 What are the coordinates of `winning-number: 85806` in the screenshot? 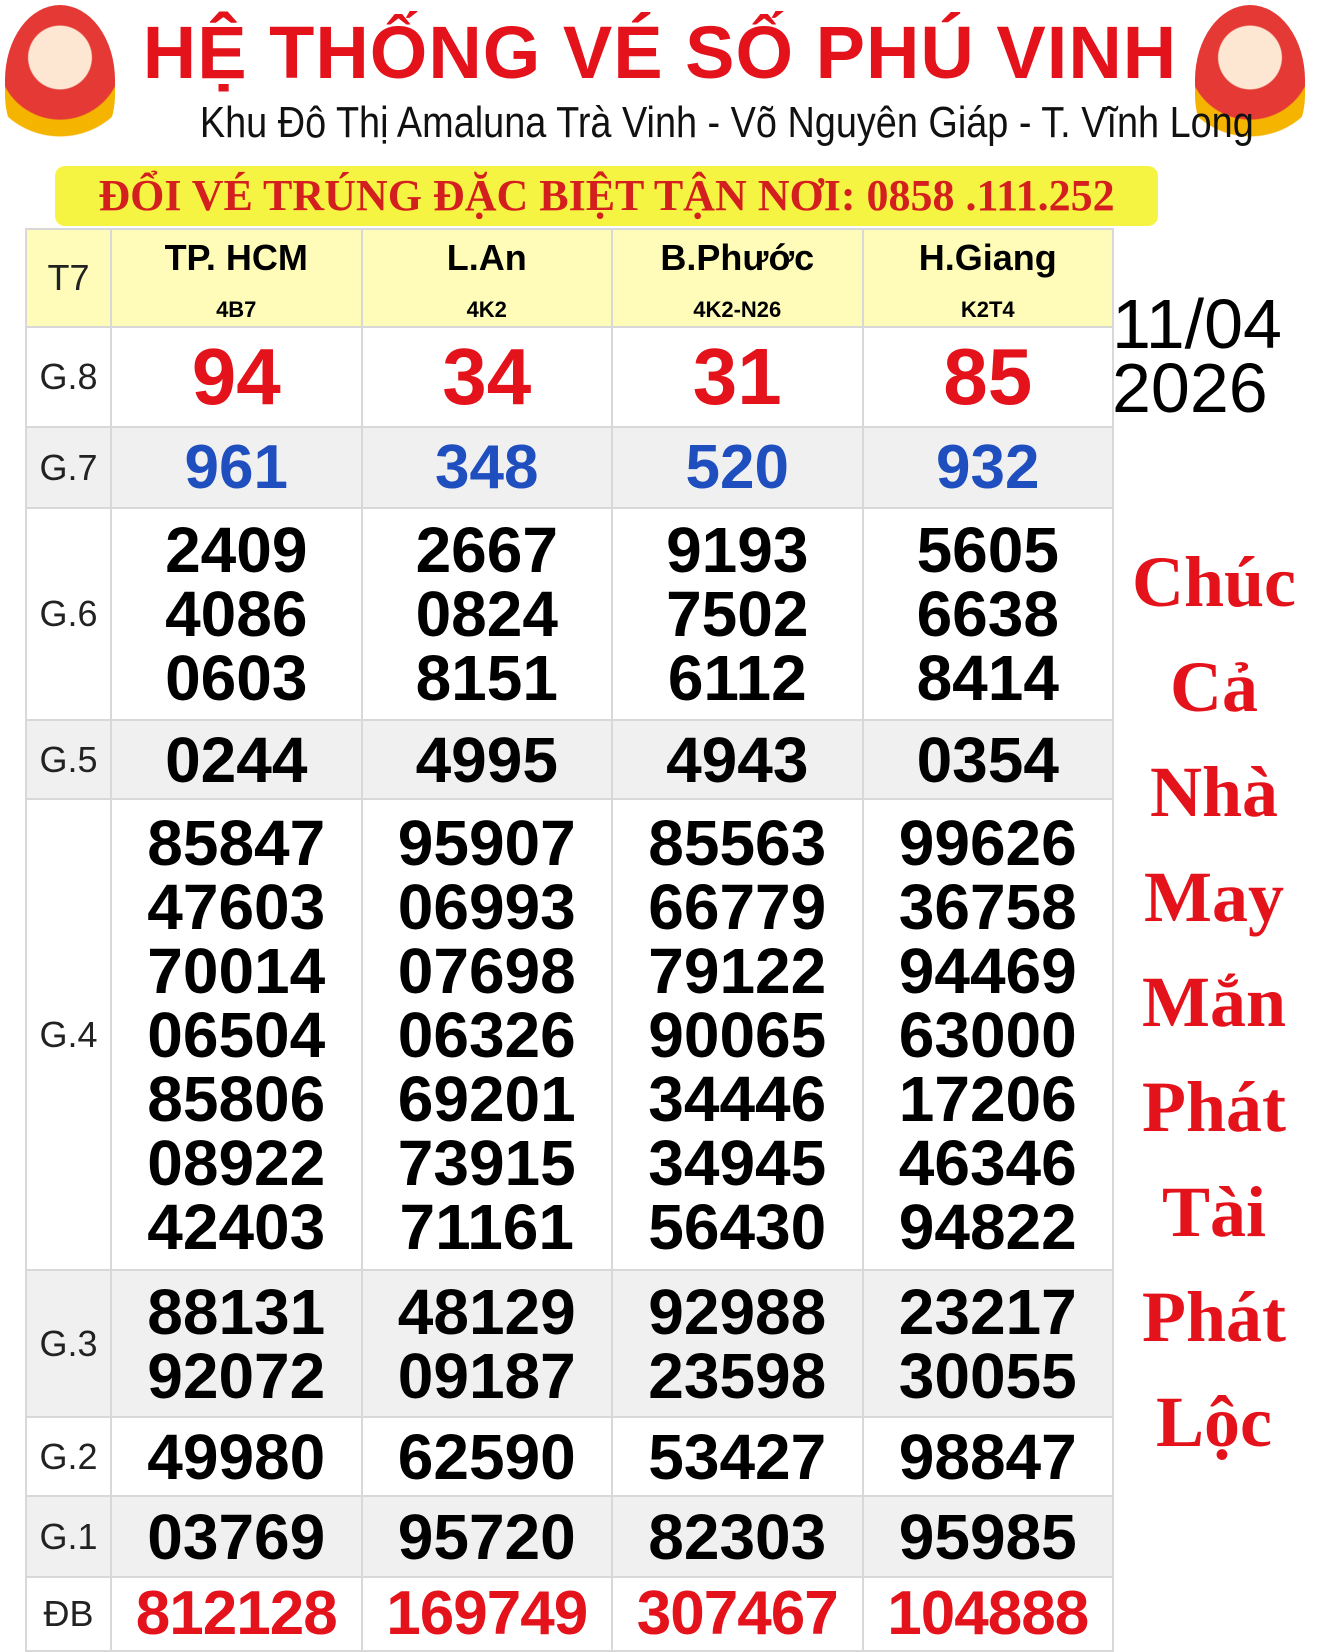 It's located at (236, 1098).